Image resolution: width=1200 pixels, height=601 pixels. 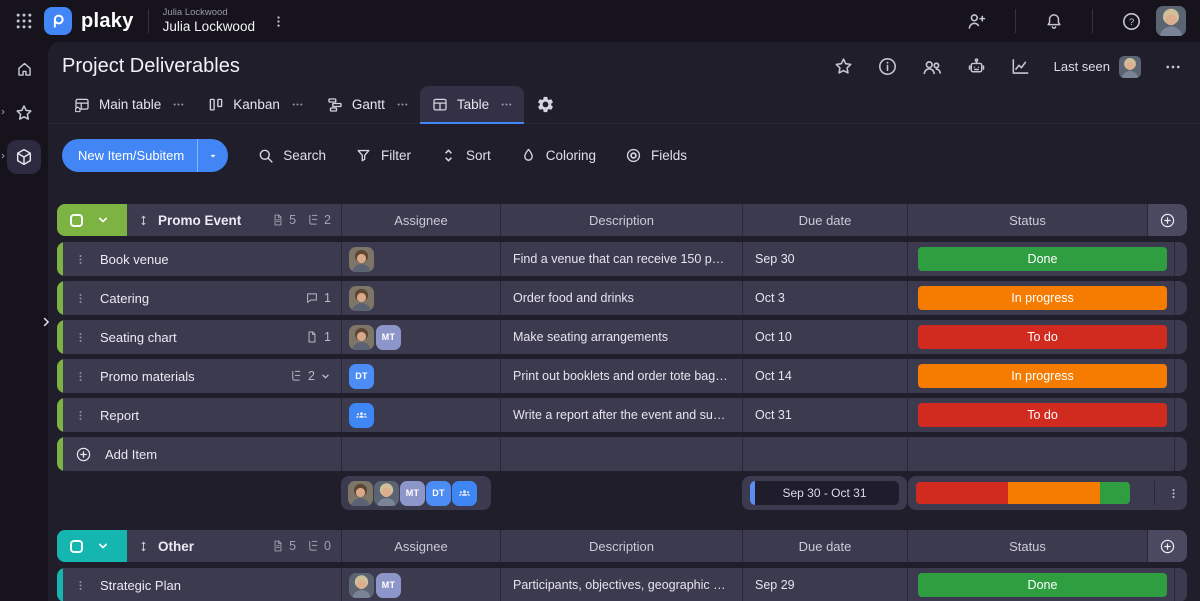 I want to click on automations-button, so click(x=976, y=66).